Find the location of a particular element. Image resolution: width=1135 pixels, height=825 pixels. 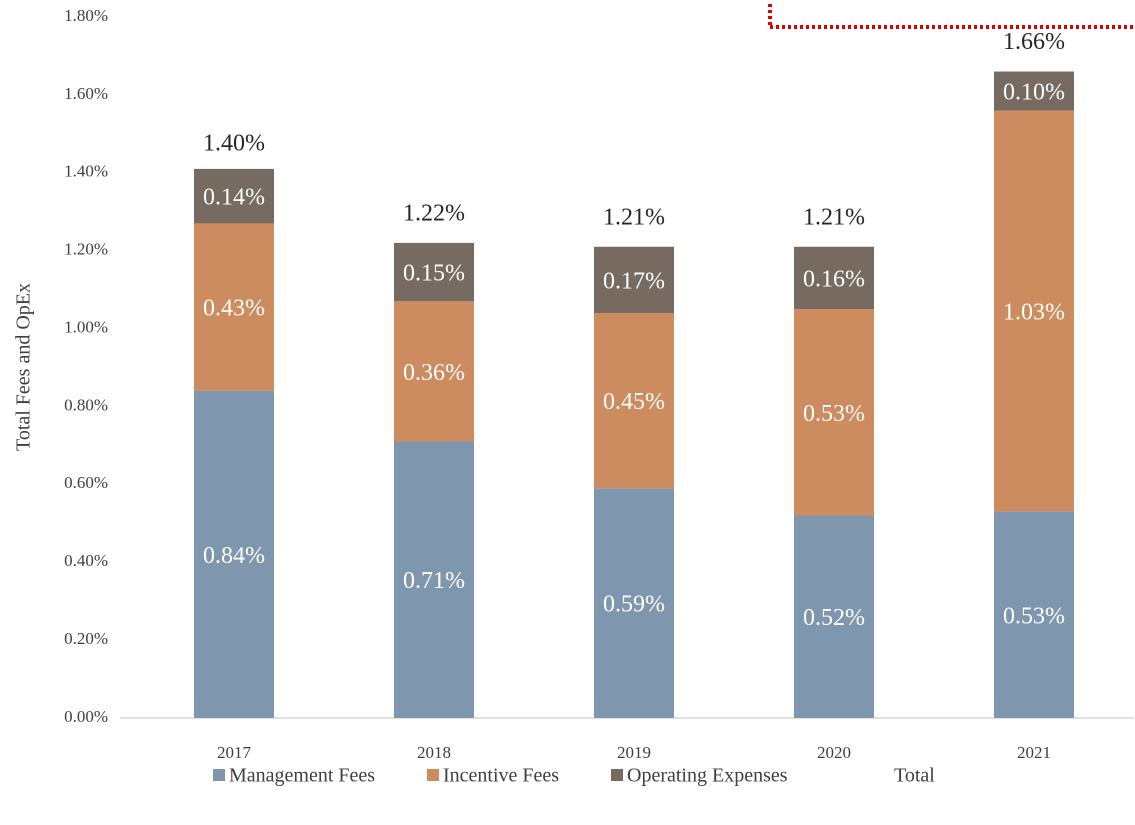

data-label: 0.17% is located at coordinates (634, 281).